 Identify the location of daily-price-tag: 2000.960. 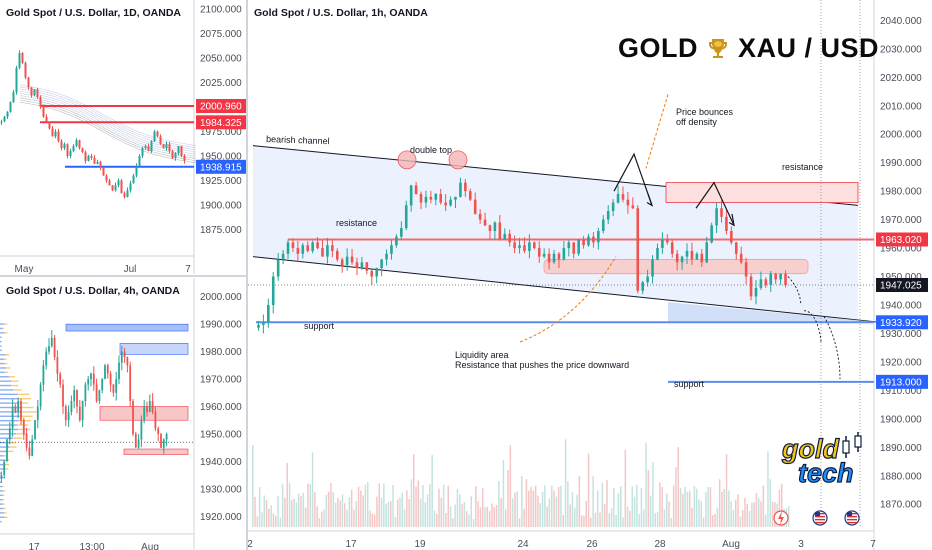
(221, 105).